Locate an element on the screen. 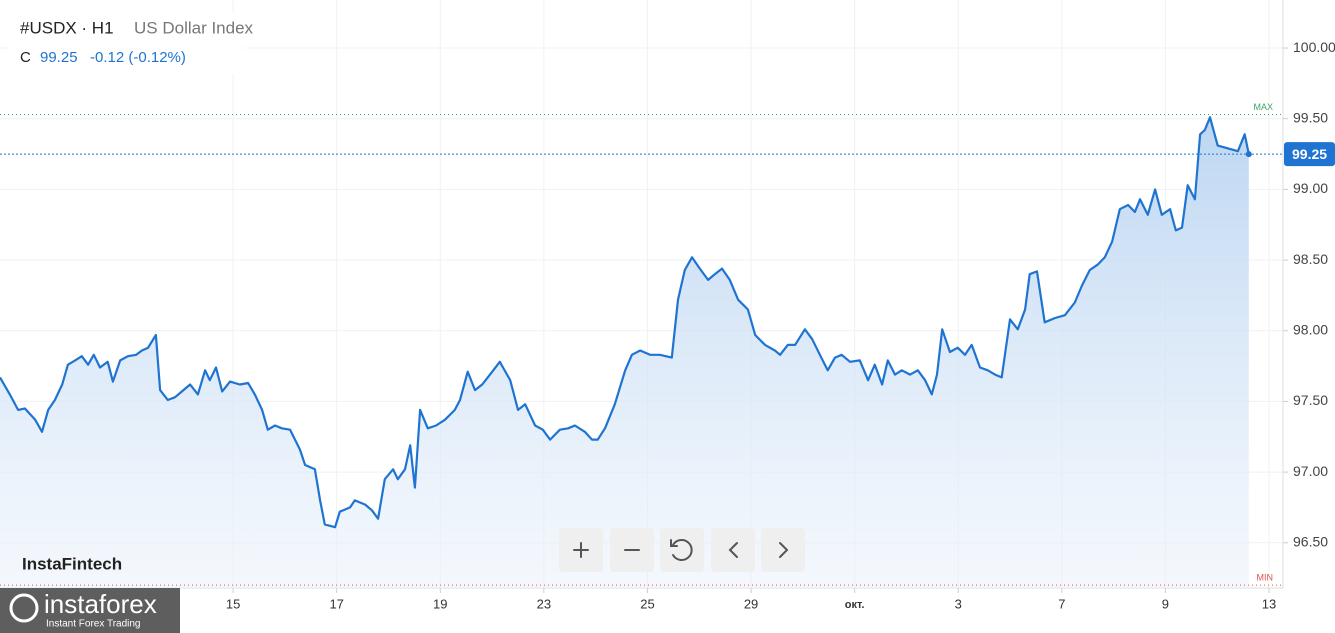 Image resolution: width=1335 pixels, height=633 pixels. y-tick-label: 97.00 is located at coordinates (1310, 471).